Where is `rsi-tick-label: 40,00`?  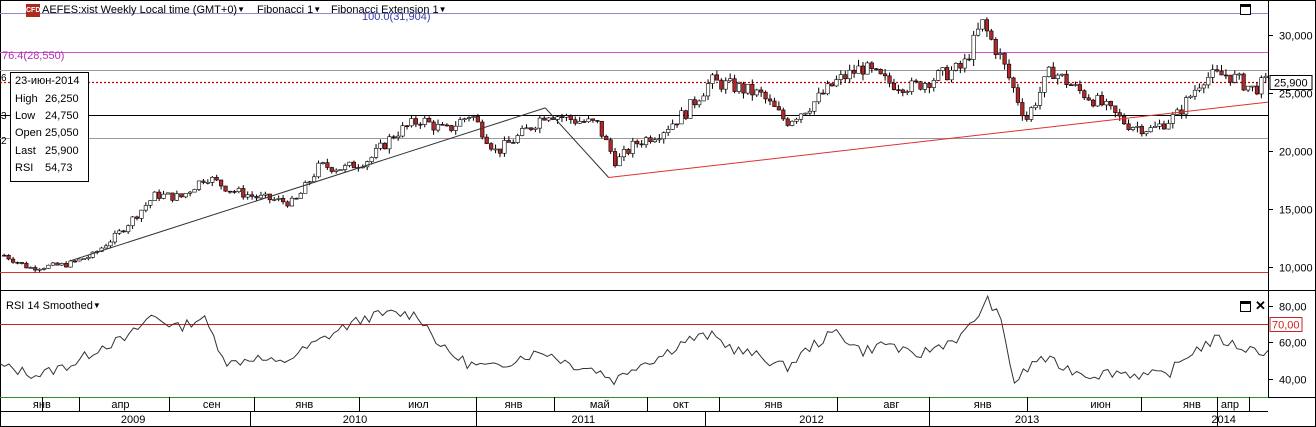
rsi-tick-label: 40,00 is located at coordinates (1293, 381).